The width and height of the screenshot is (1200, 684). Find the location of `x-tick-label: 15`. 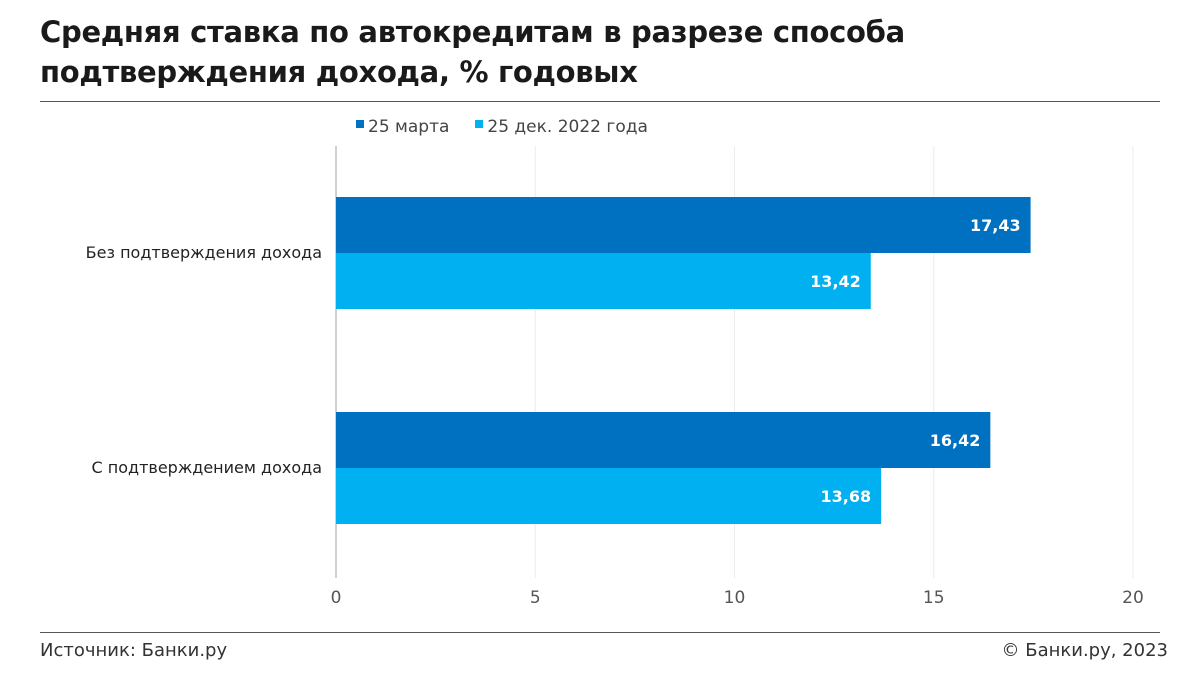

x-tick-label: 15 is located at coordinates (934, 598).